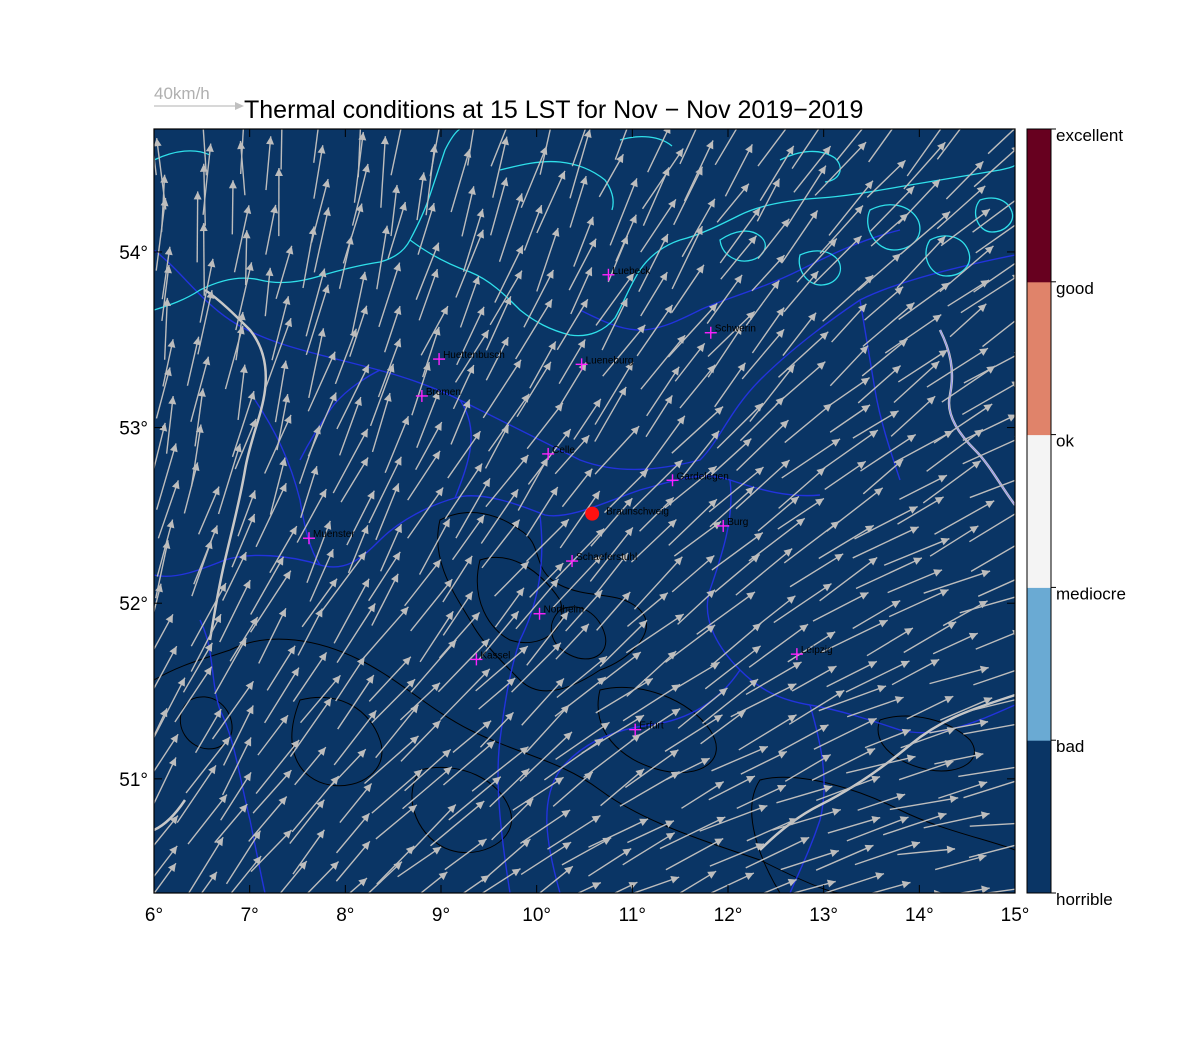 This screenshot has width=1200, height=1050. What do you see at coordinates (490, 658) in the screenshot?
I see `city-kassel: Kassel` at bounding box center [490, 658].